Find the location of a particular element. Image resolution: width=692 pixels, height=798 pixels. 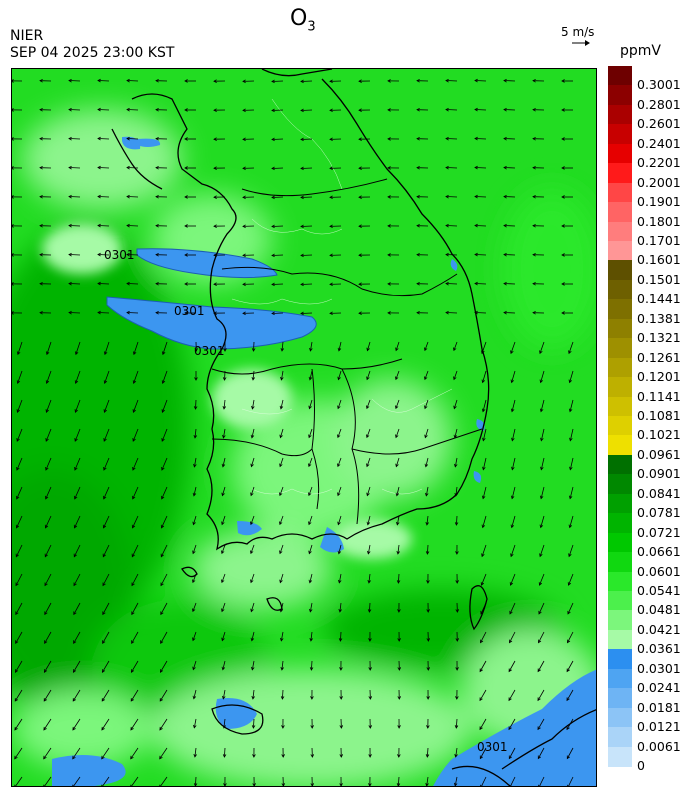

colorbar-tick-label: 0 is located at coordinates (641, 765).